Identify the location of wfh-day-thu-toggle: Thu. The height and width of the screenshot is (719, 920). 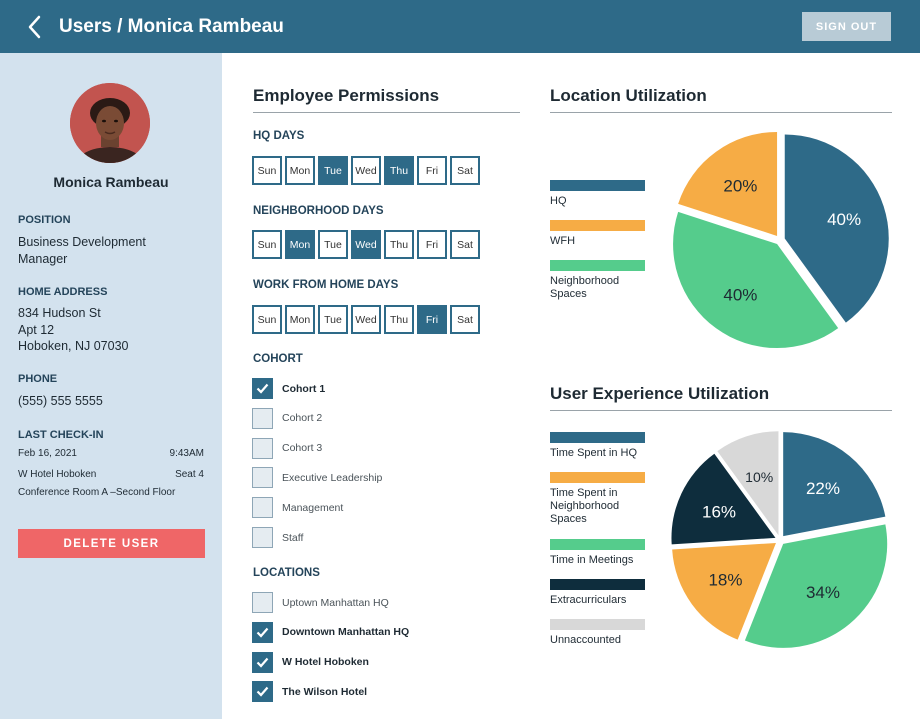
(399, 319).